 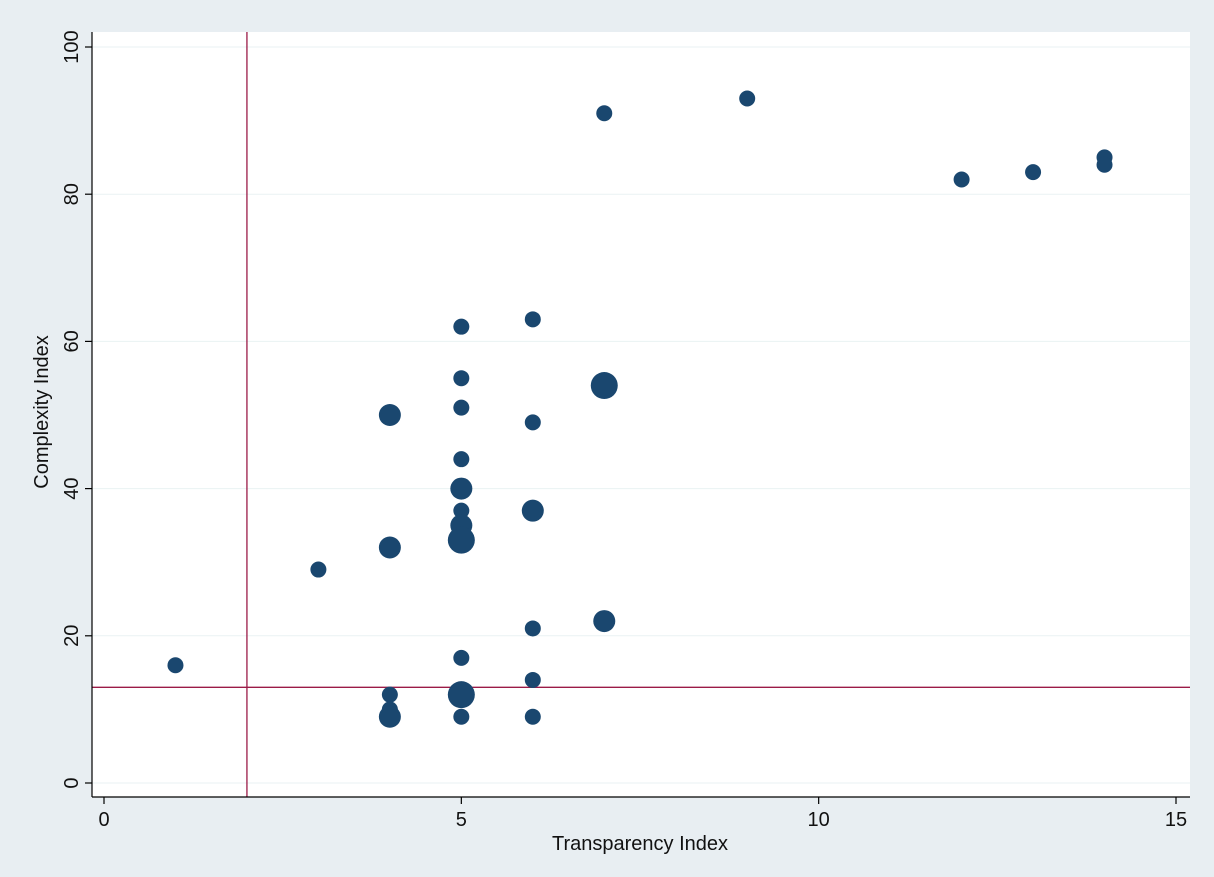 I want to click on x-tick-label: 10, so click(x=819, y=820).